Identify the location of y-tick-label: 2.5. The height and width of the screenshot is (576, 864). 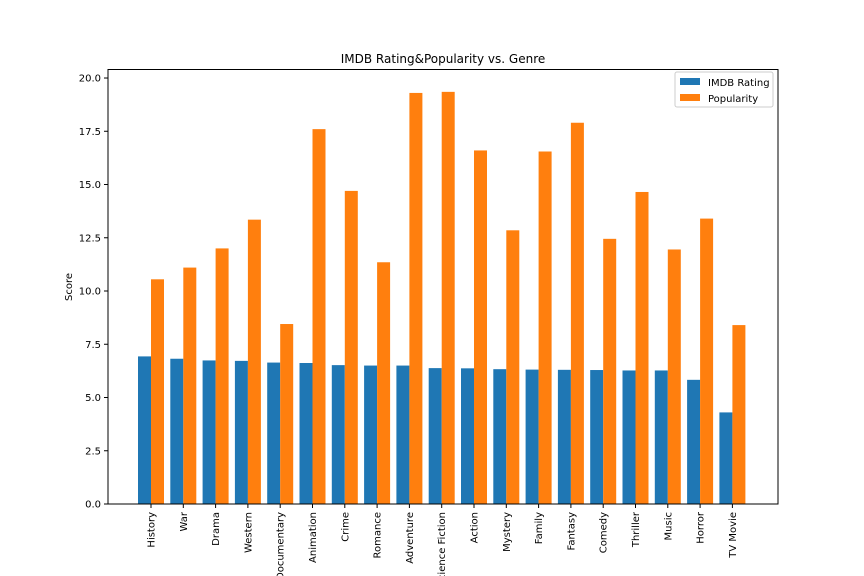
(93, 451).